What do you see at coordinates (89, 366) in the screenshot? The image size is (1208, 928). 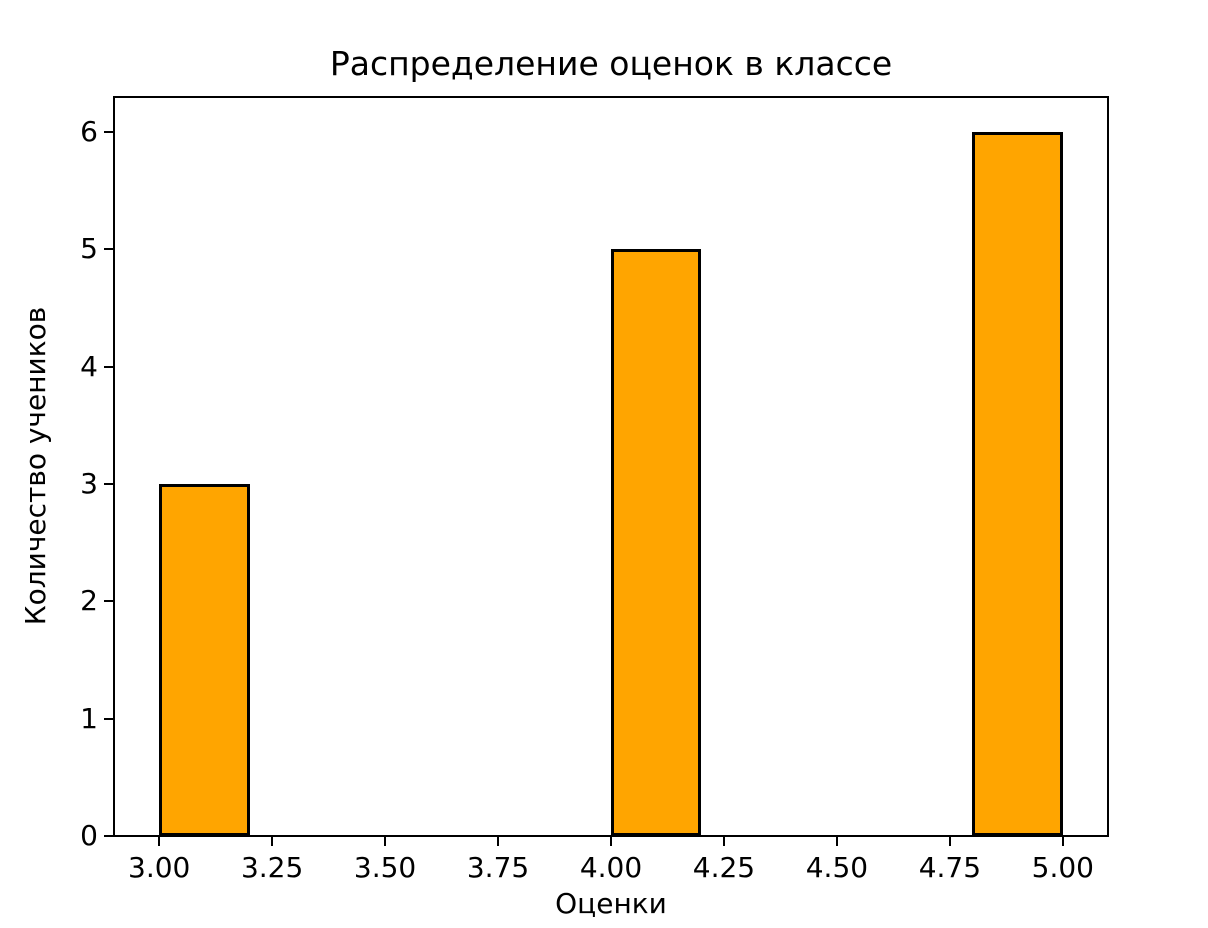 I see `y-tick-label: 4` at bounding box center [89, 366].